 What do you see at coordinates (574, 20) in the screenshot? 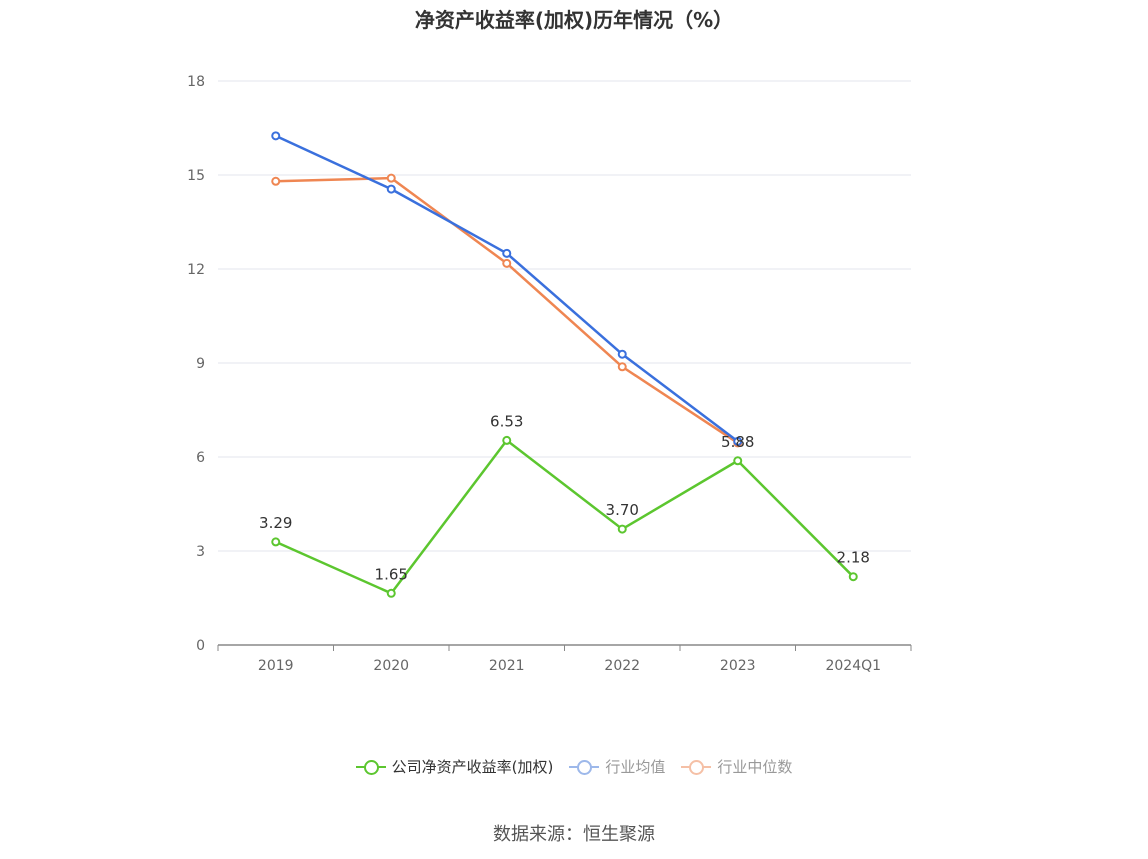
I see `chart-title: 净资产收益率(加权)历年情况（%）` at bounding box center [574, 20].